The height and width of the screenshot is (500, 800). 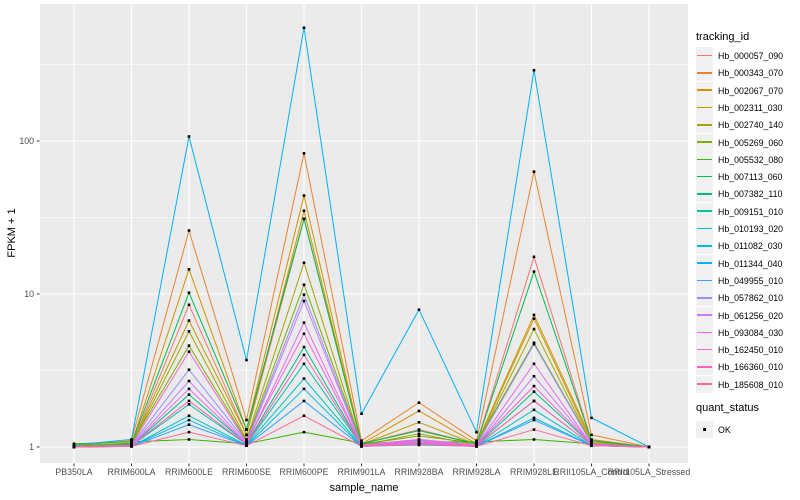 I want to click on legend-item-label: Hb_002740_140, so click(x=751, y=125).